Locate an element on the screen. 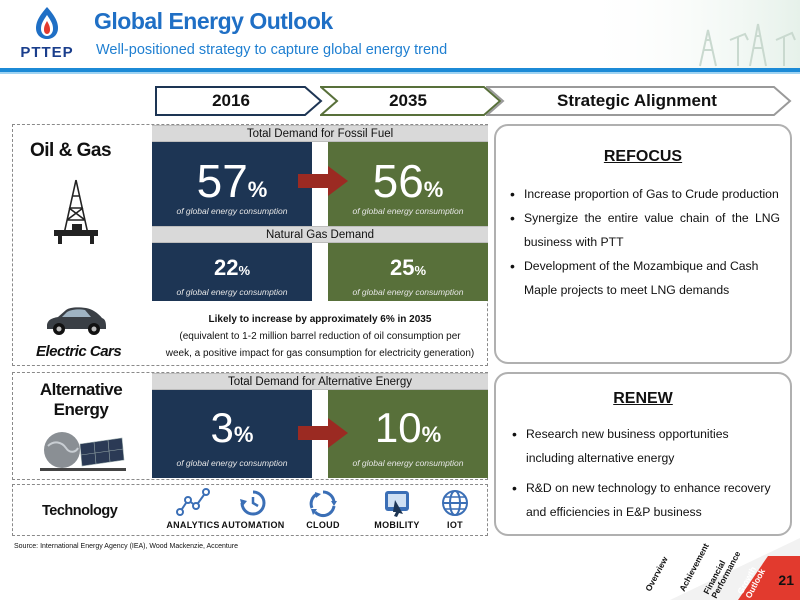  fossil-trend-arrow-icon is located at coordinates (323, 181).